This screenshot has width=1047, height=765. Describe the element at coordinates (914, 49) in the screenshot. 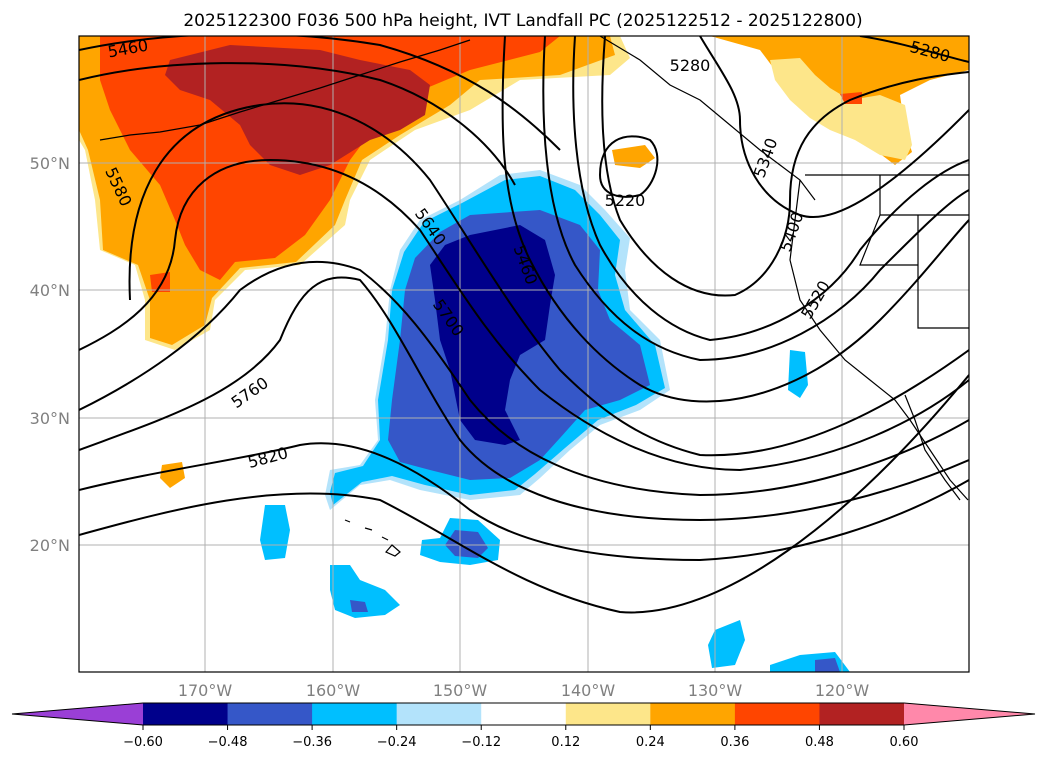

I see `contour-5280-top` at that location.